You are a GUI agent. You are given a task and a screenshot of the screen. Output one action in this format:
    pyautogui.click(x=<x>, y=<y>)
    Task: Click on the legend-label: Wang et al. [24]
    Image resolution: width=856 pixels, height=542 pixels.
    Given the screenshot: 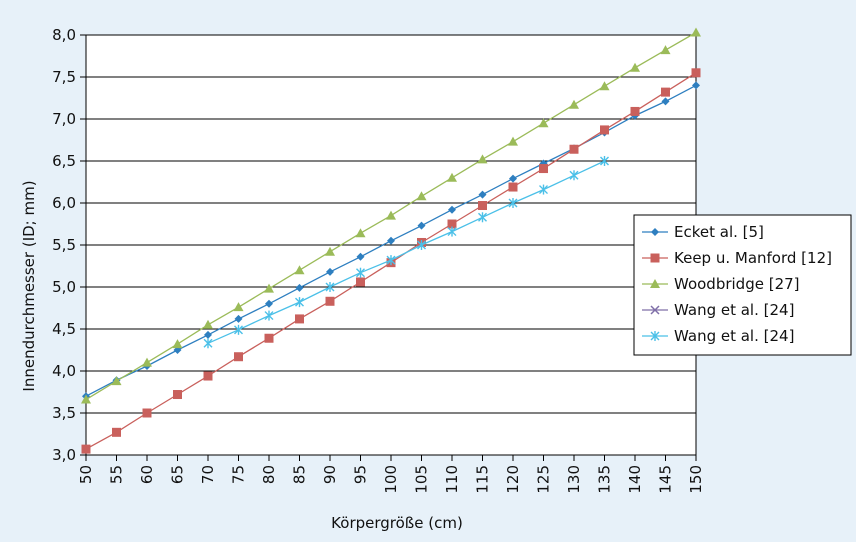 What is the action you would take?
    pyautogui.click(x=734, y=310)
    